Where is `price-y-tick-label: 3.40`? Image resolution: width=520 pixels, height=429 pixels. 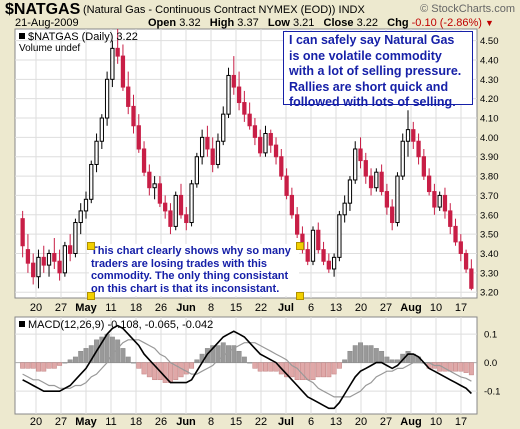
price-y-tick-label: 3.40 is located at coordinates (489, 254).